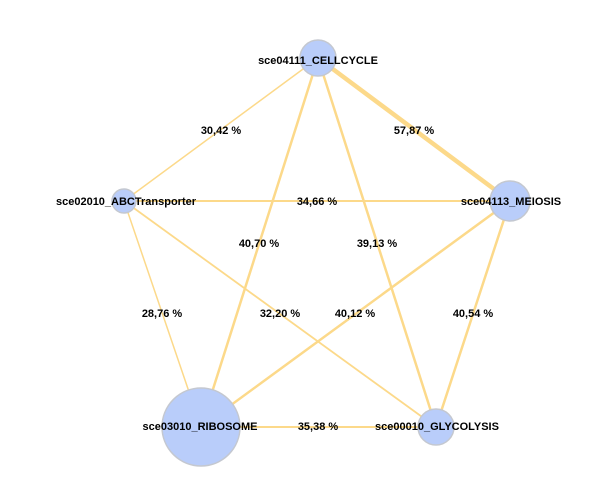 Image resolution: width=594 pixels, height=496 pixels. I want to click on node-label-glycolysis: sce00010_GLYCOLYSIS, so click(437, 427).